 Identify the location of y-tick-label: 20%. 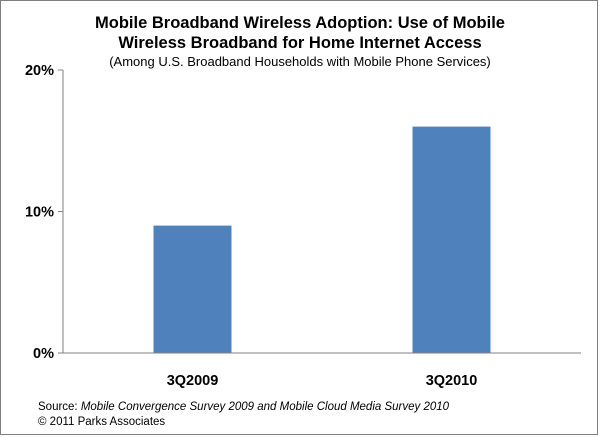
(39, 71).